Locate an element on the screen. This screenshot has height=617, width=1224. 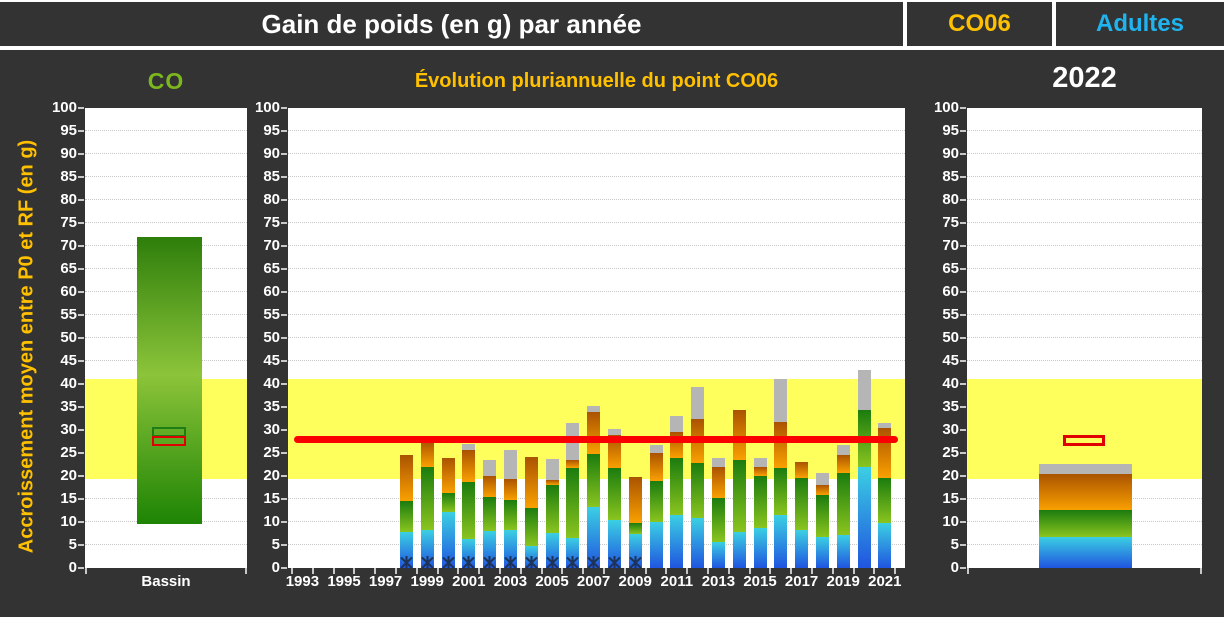
y-tick-label: 0 is located at coordinates (954, 567).